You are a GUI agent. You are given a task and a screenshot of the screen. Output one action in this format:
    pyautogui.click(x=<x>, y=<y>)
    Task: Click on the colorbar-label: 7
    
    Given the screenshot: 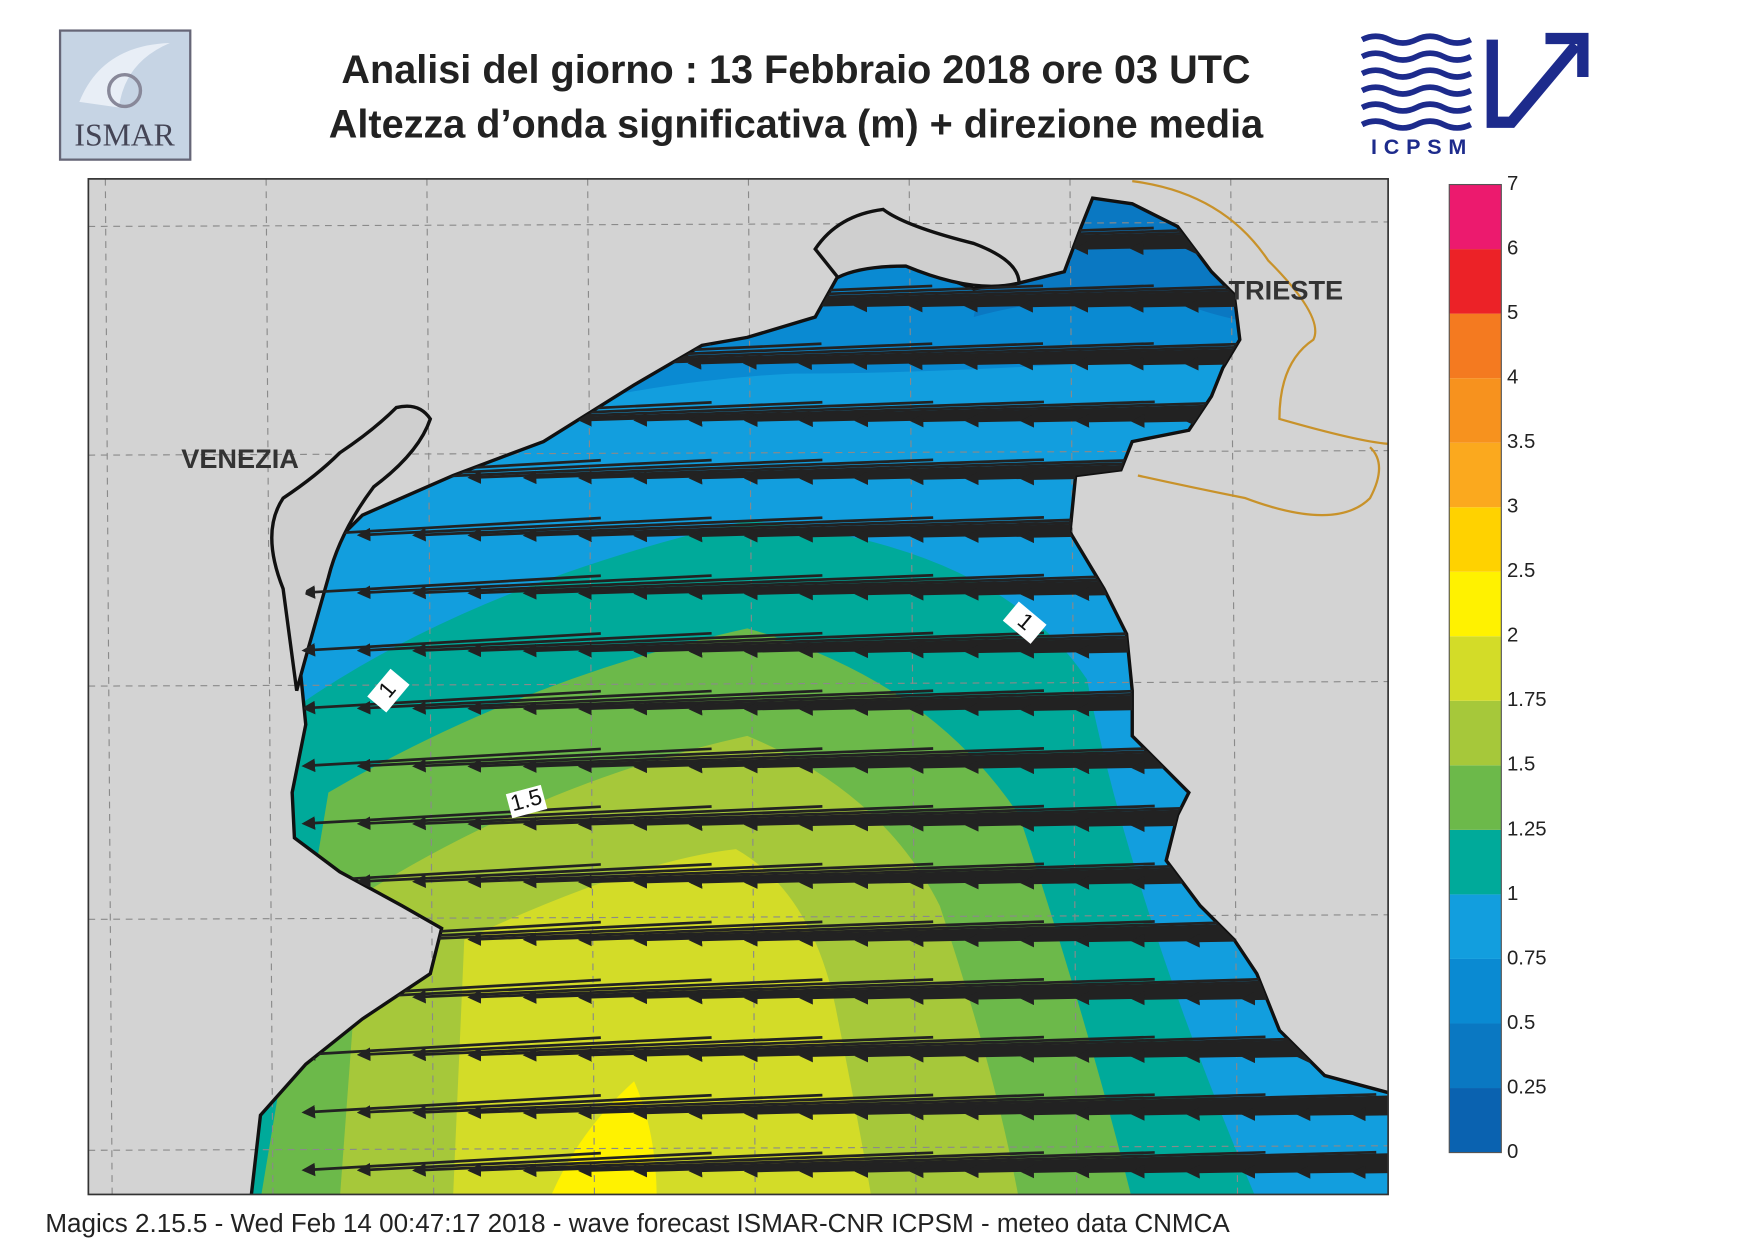 What is the action you would take?
    pyautogui.click(x=1512, y=184)
    